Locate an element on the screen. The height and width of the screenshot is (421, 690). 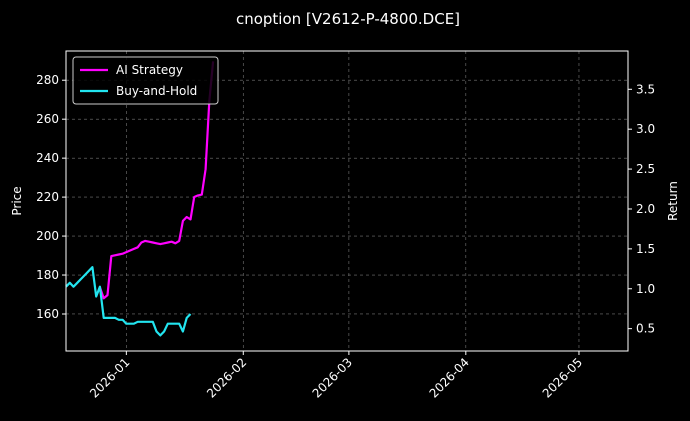
legend-label-buy-and-hold: Buy-and-Hold is located at coordinates (156, 91).